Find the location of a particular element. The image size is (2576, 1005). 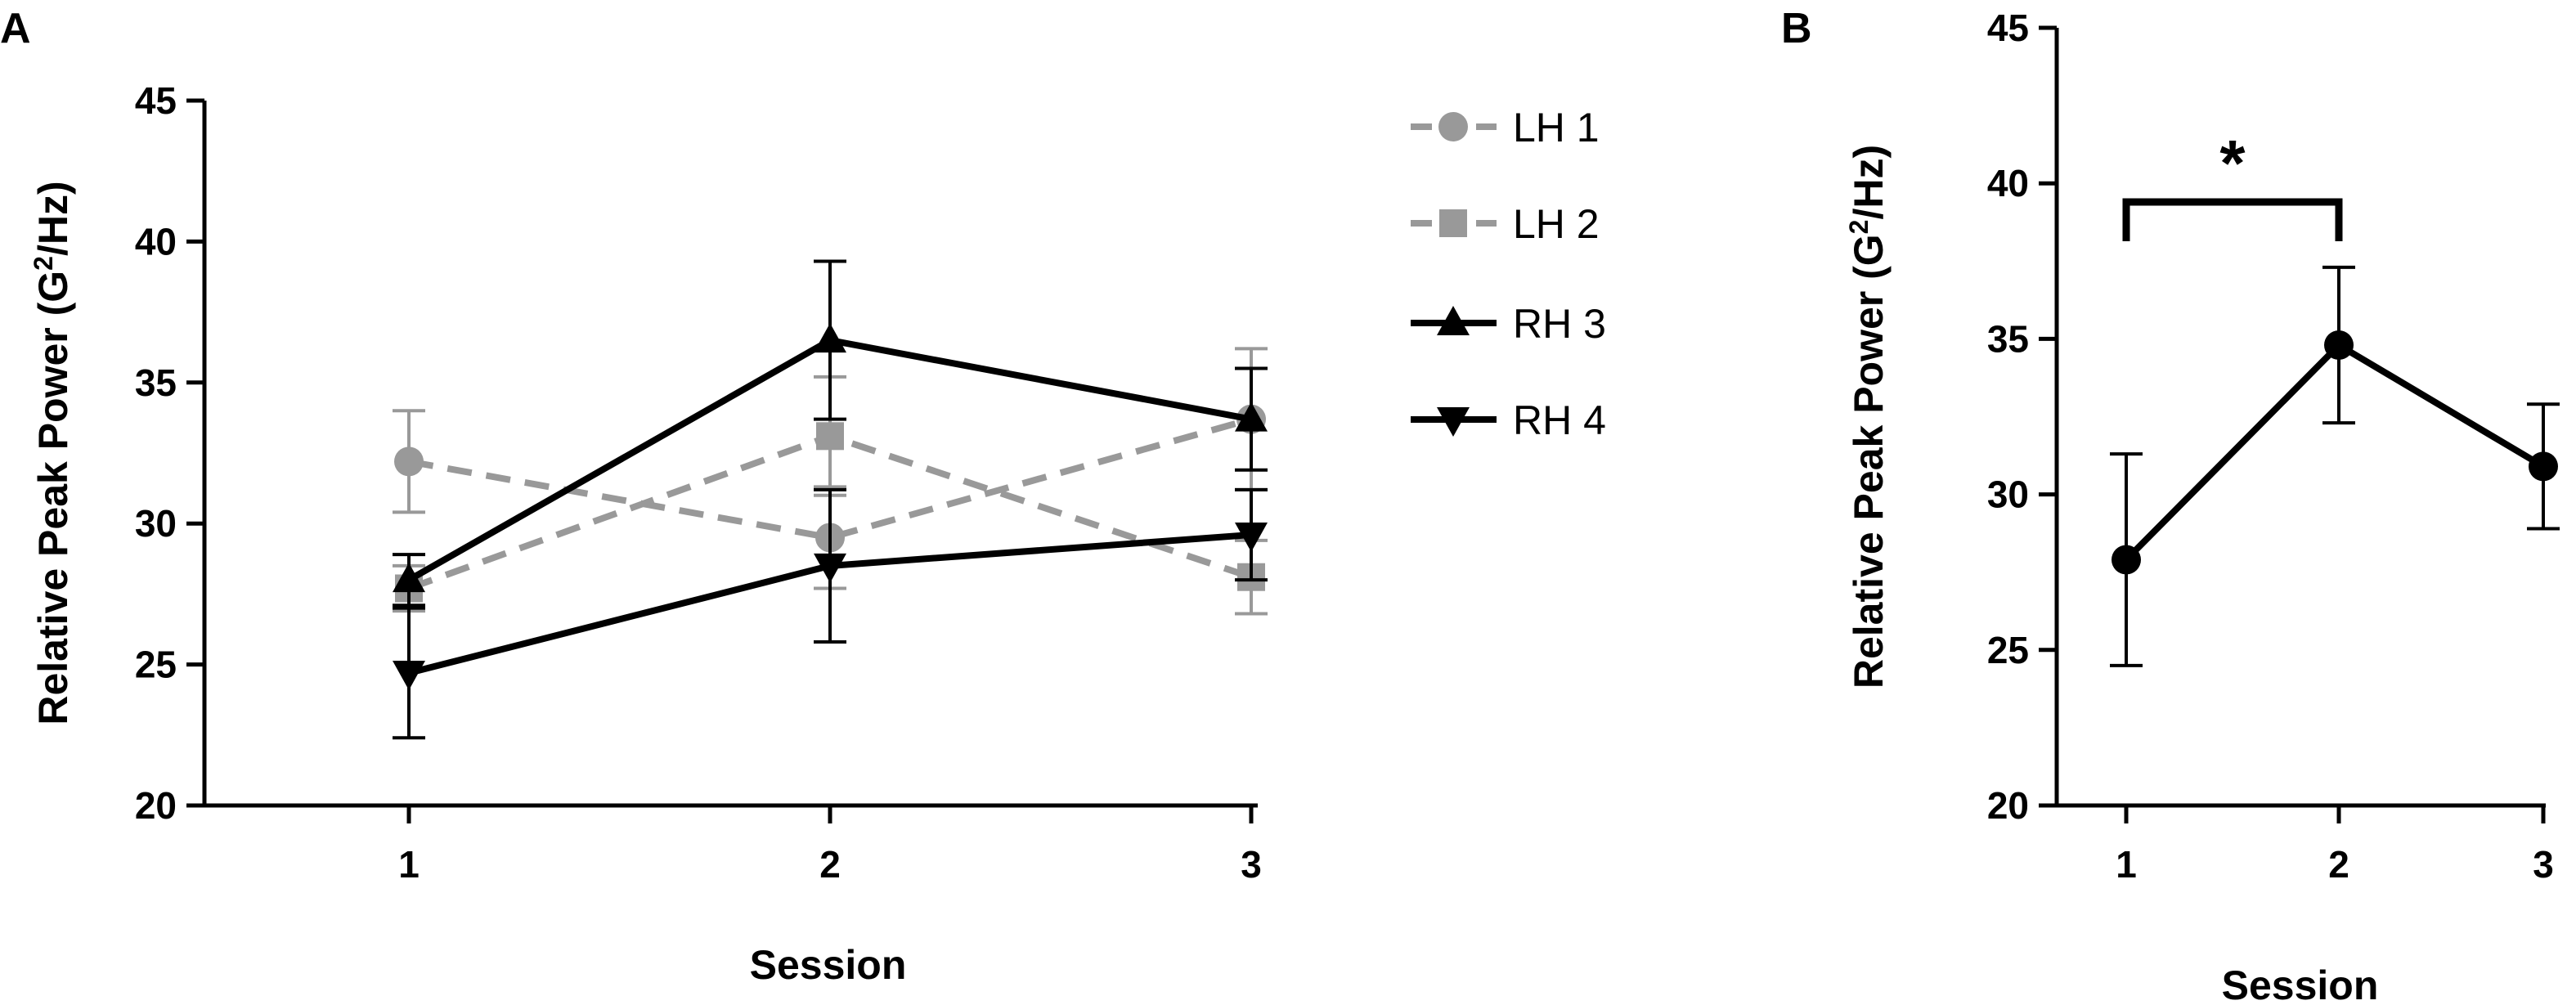

legend-item: RH 3 is located at coordinates (1508, 324).